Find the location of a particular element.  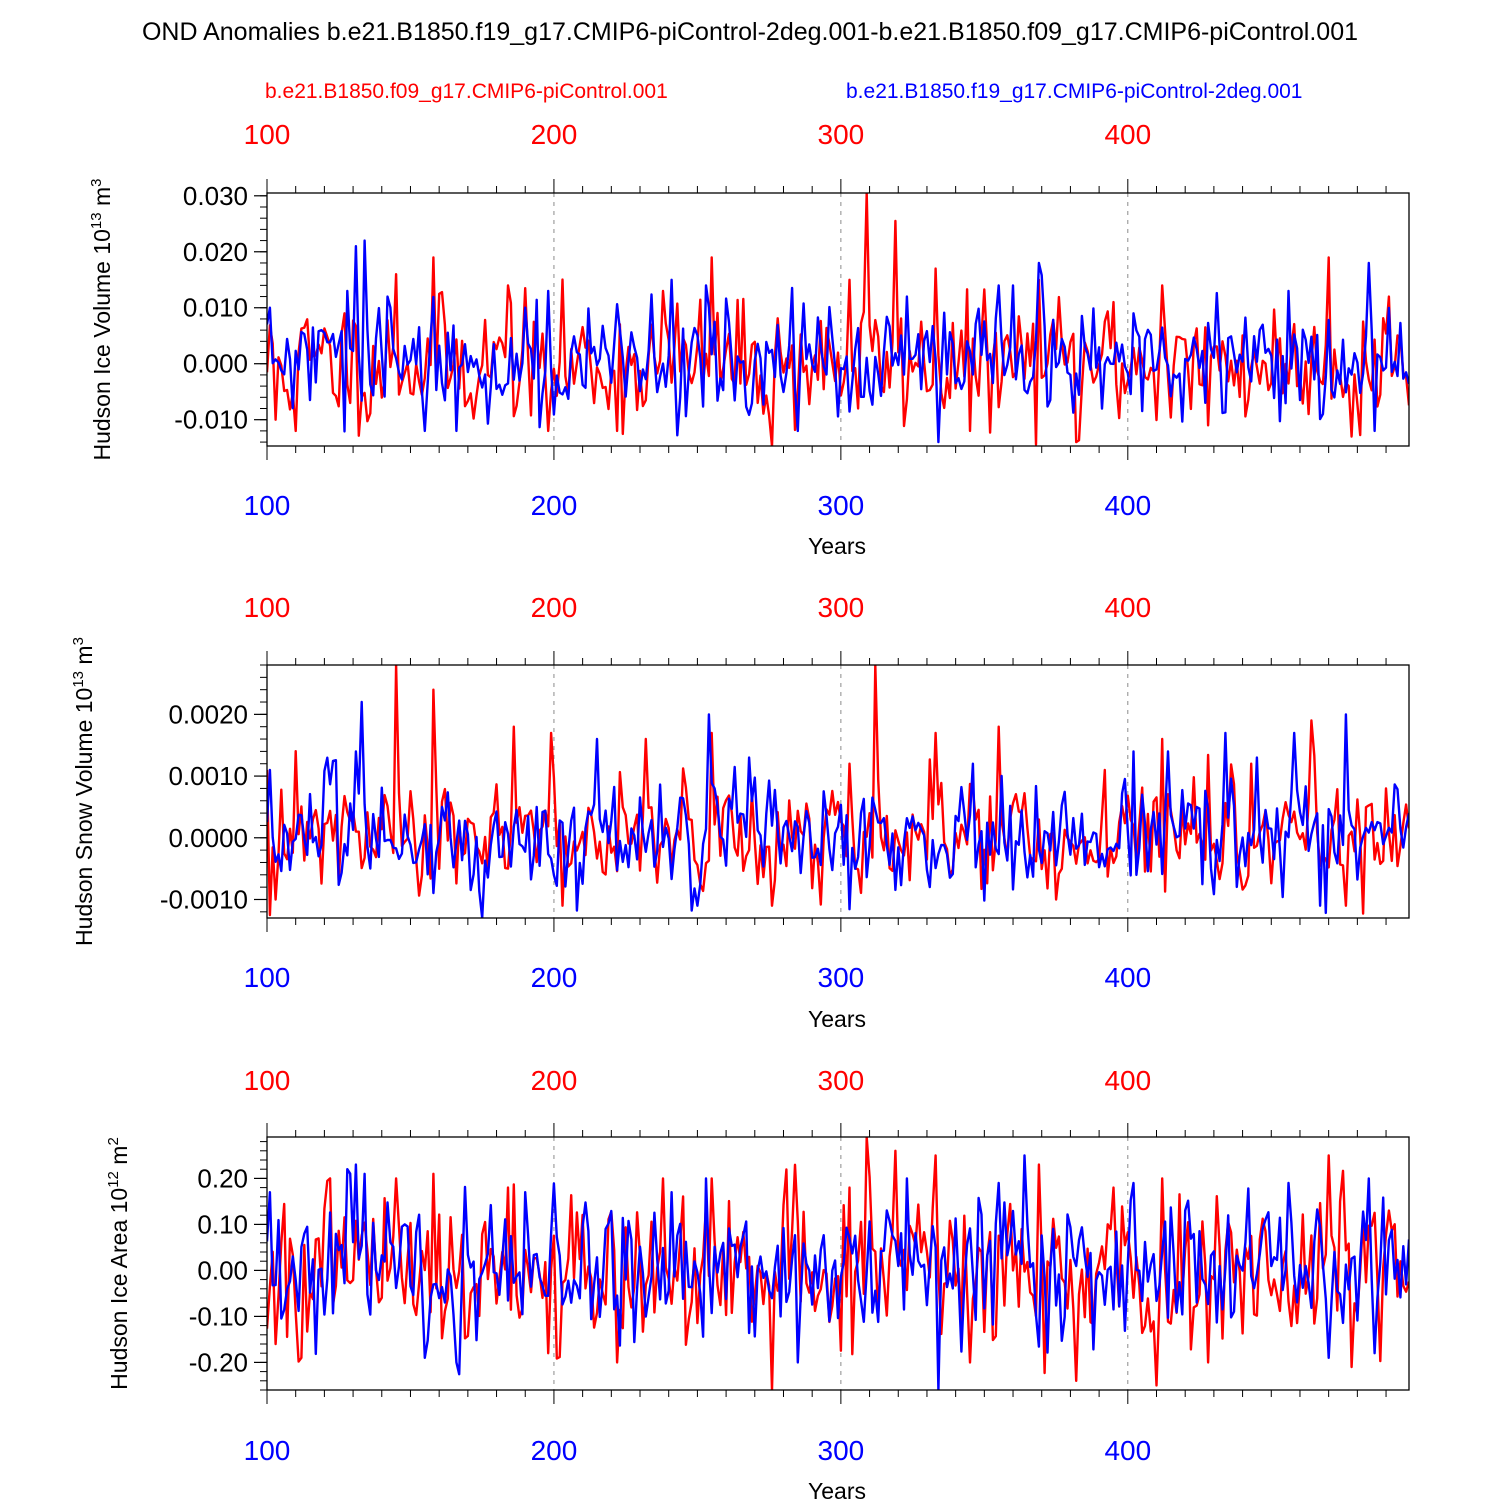

y-label-main: Hudson Ice Area 10 is located at coordinates (119, 1289).